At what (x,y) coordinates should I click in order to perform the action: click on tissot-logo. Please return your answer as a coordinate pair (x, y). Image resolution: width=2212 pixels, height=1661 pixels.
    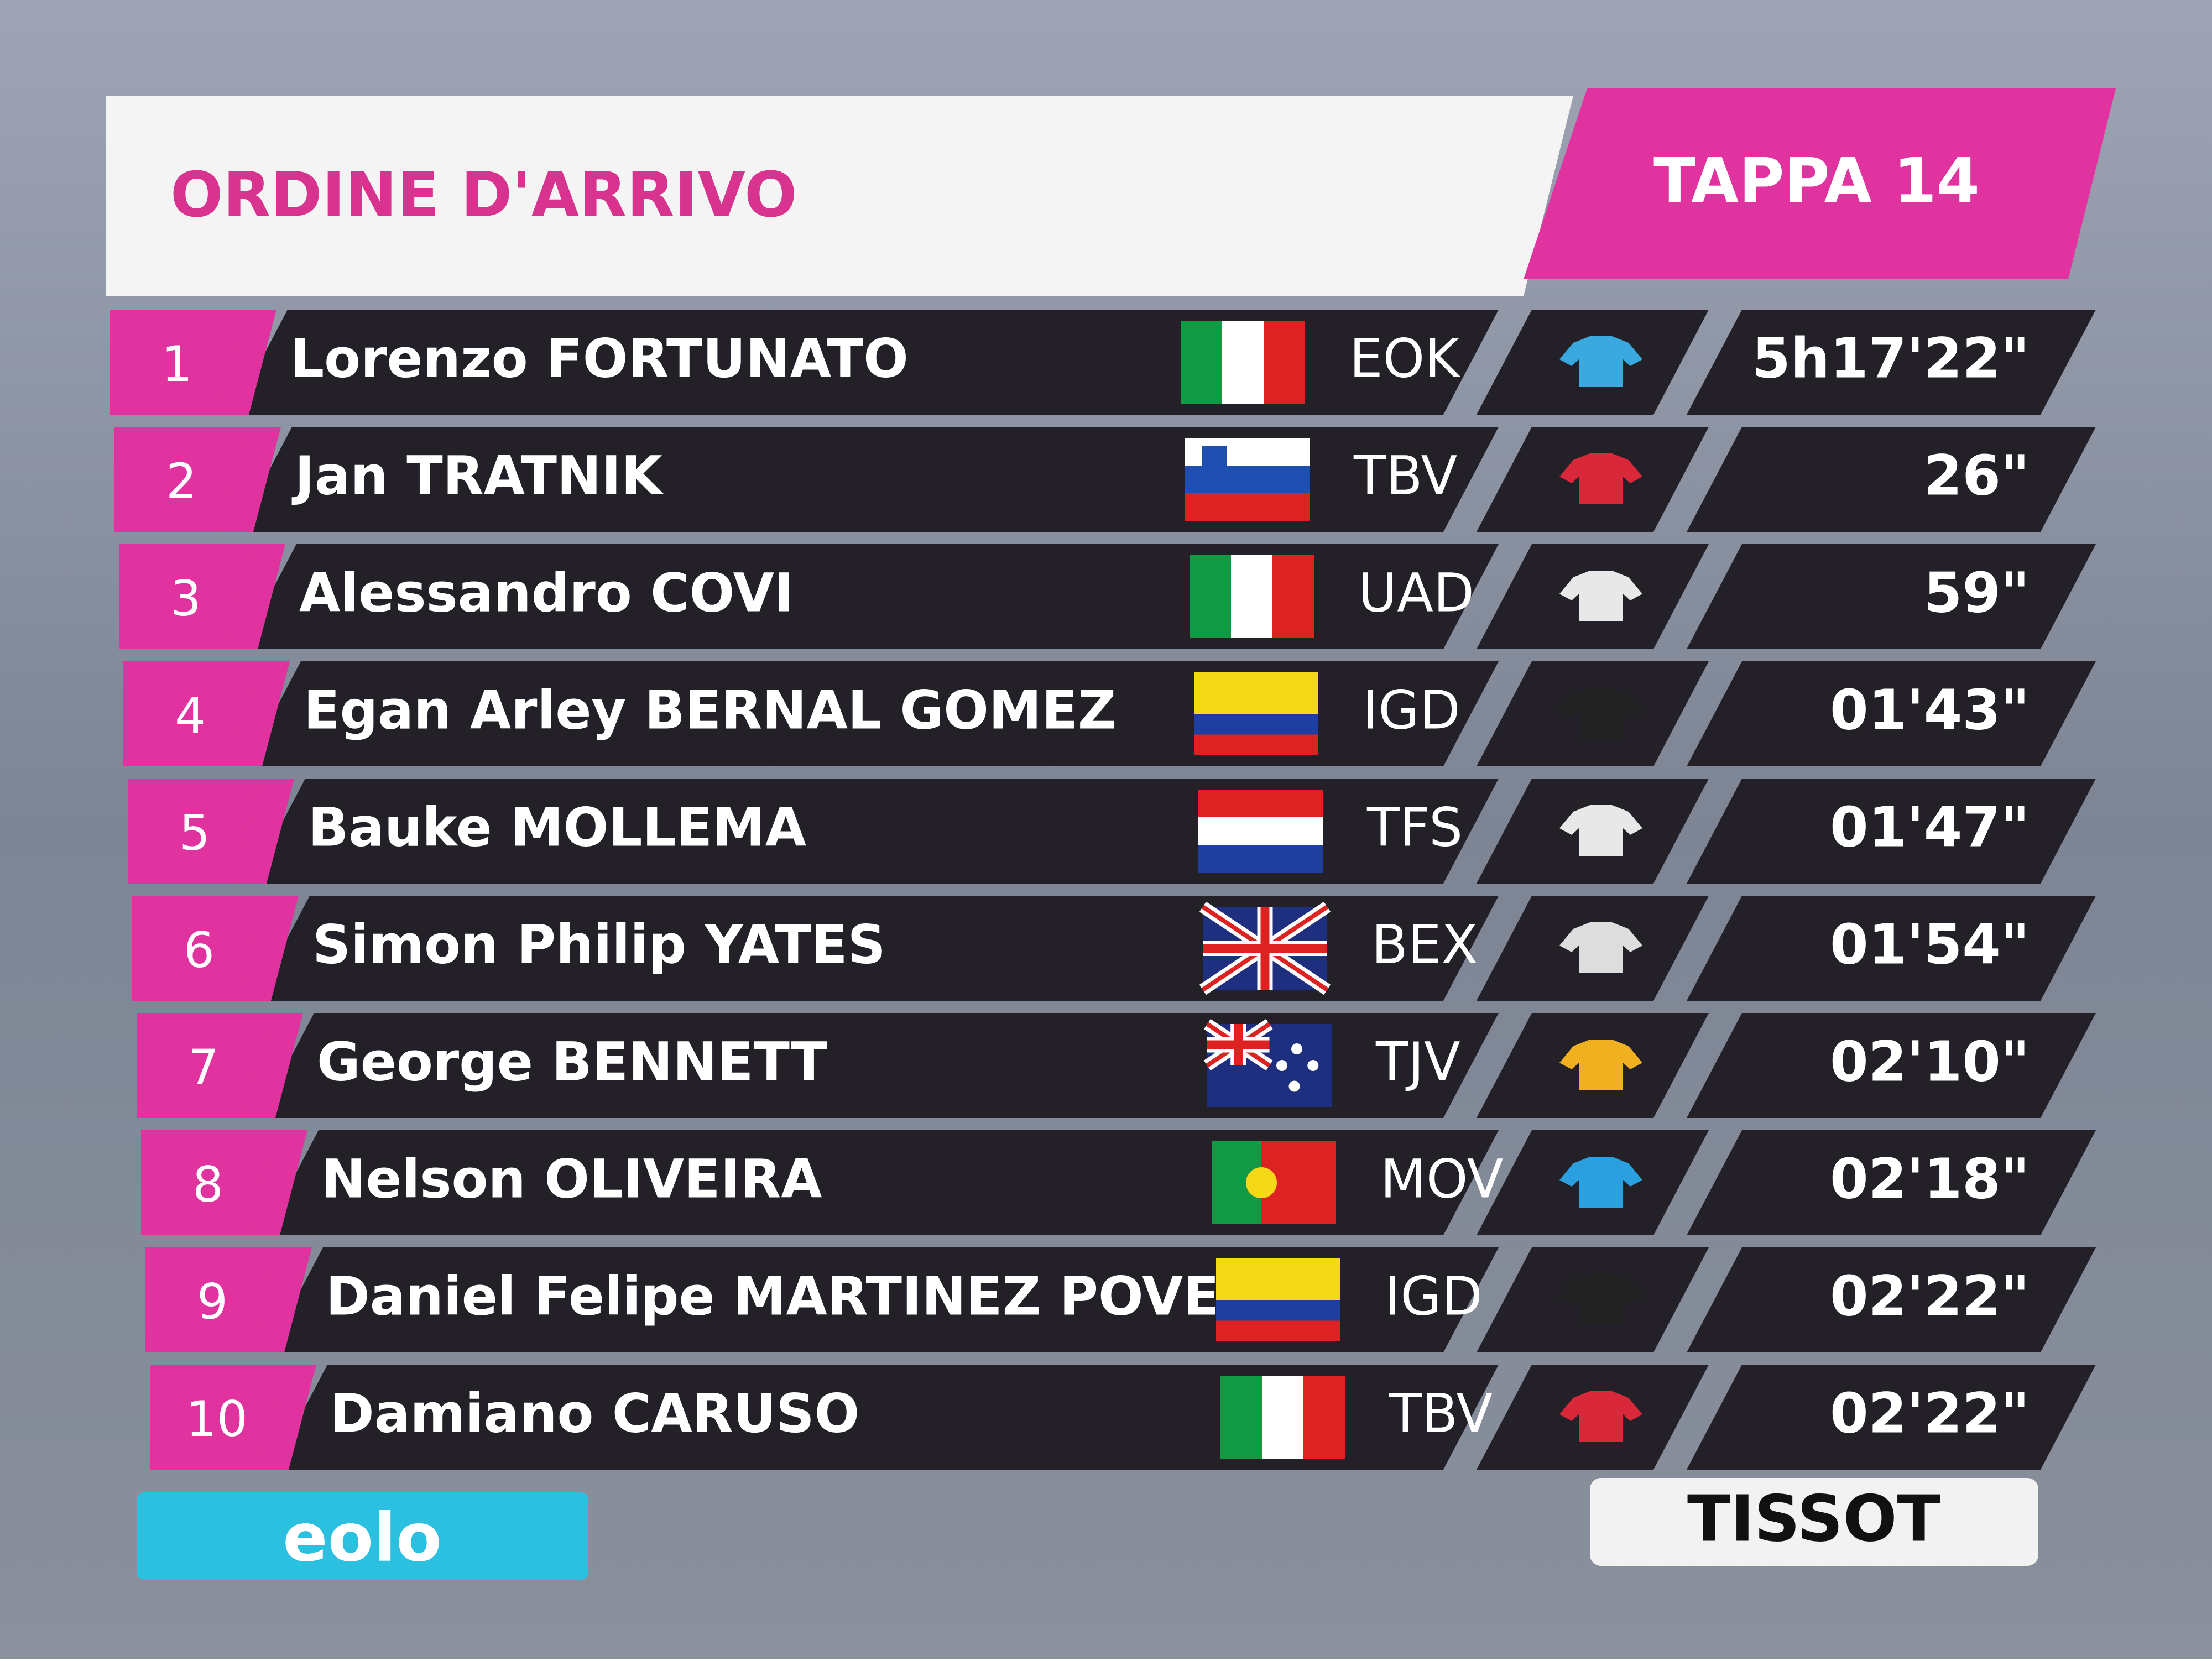
    Looking at the image, I should click on (1814, 1522).